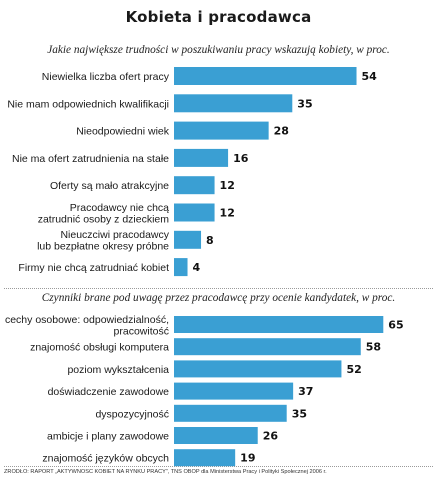 The height and width of the screenshot is (480, 437). What do you see at coordinates (241, 158) in the screenshot?
I see `bar-value-label: 16` at bounding box center [241, 158].